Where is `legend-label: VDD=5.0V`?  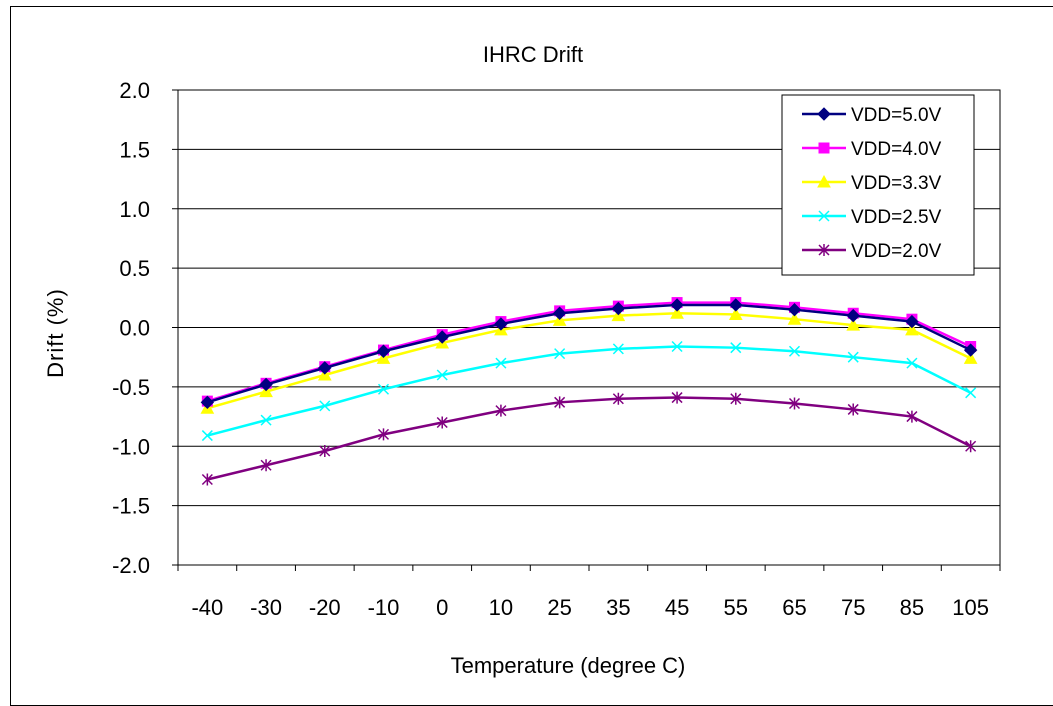 legend-label: VDD=5.0V is located at coordinates (896, 115).